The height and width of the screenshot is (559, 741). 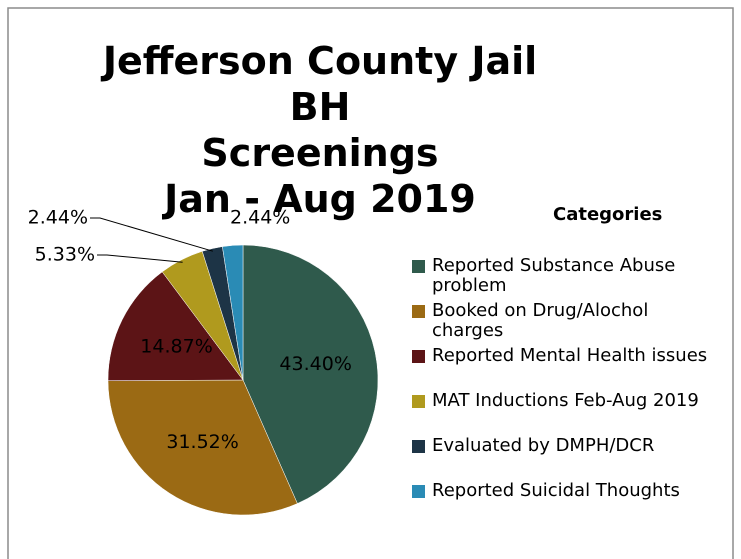 What do you see at coordinates (540, 320) in the screenshot?
I see `legend-label: Booked on Drug/Alochol charges` at bounding box center [540, 320].